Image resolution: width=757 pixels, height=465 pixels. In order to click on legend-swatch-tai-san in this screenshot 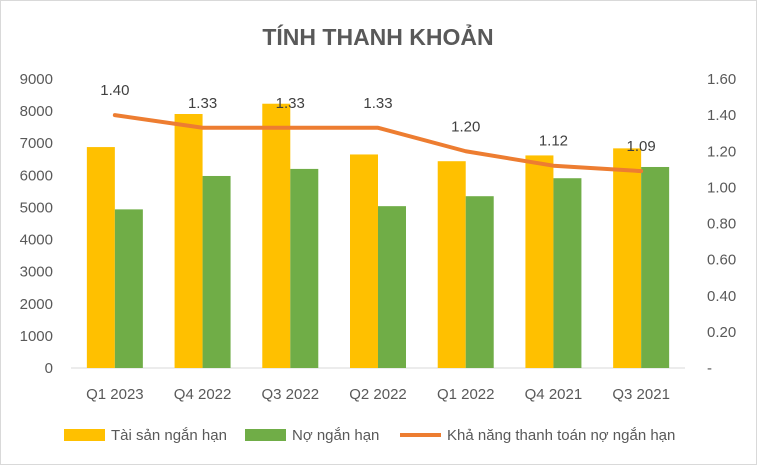, I will do `click(84, 435)`.